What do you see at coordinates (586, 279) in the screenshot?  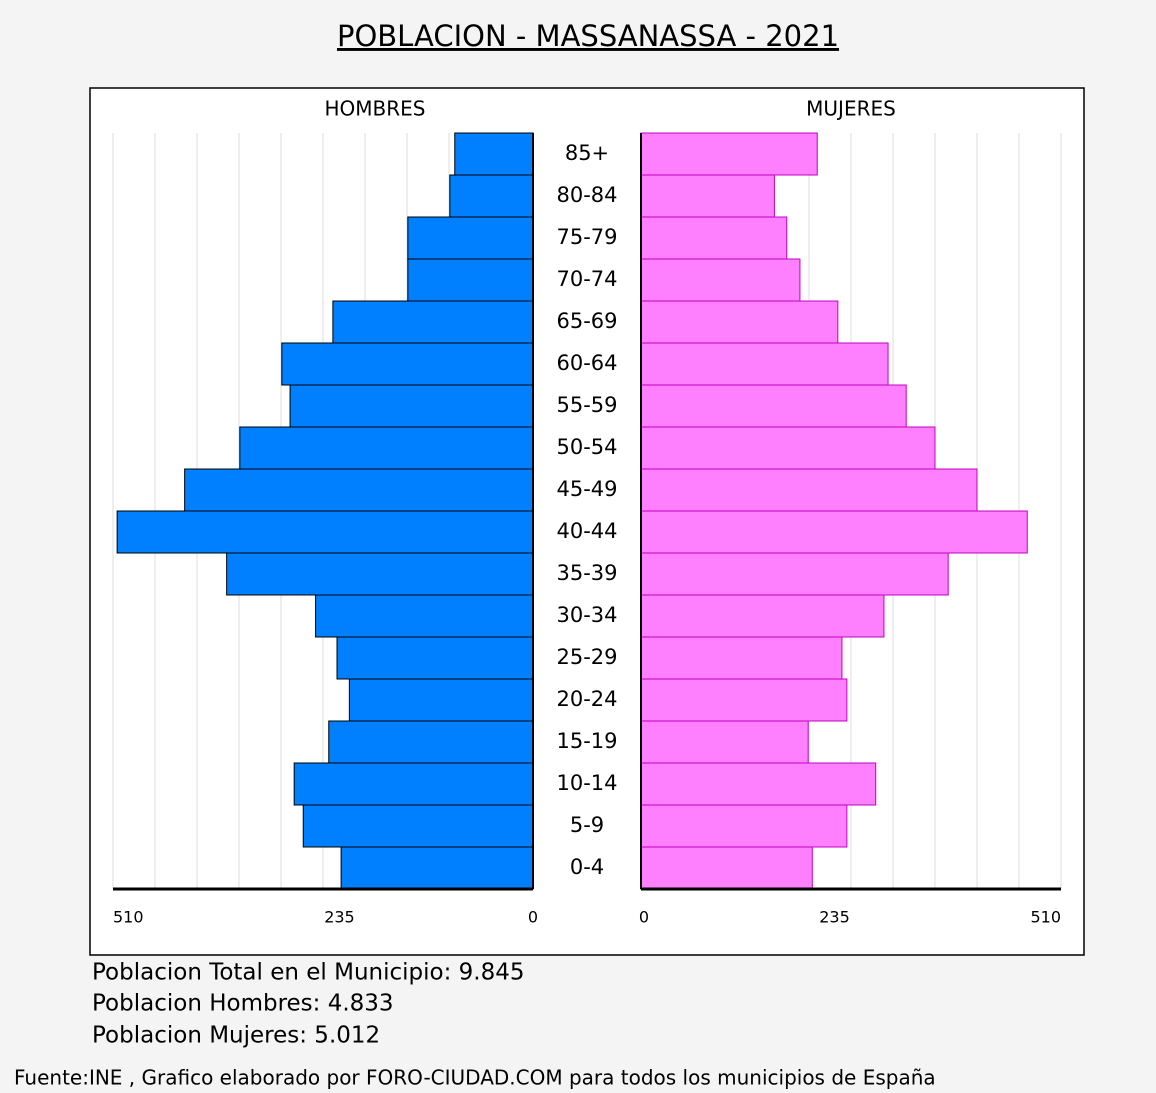 I see `category-label: 70-74` at bounding box center [586, 279].